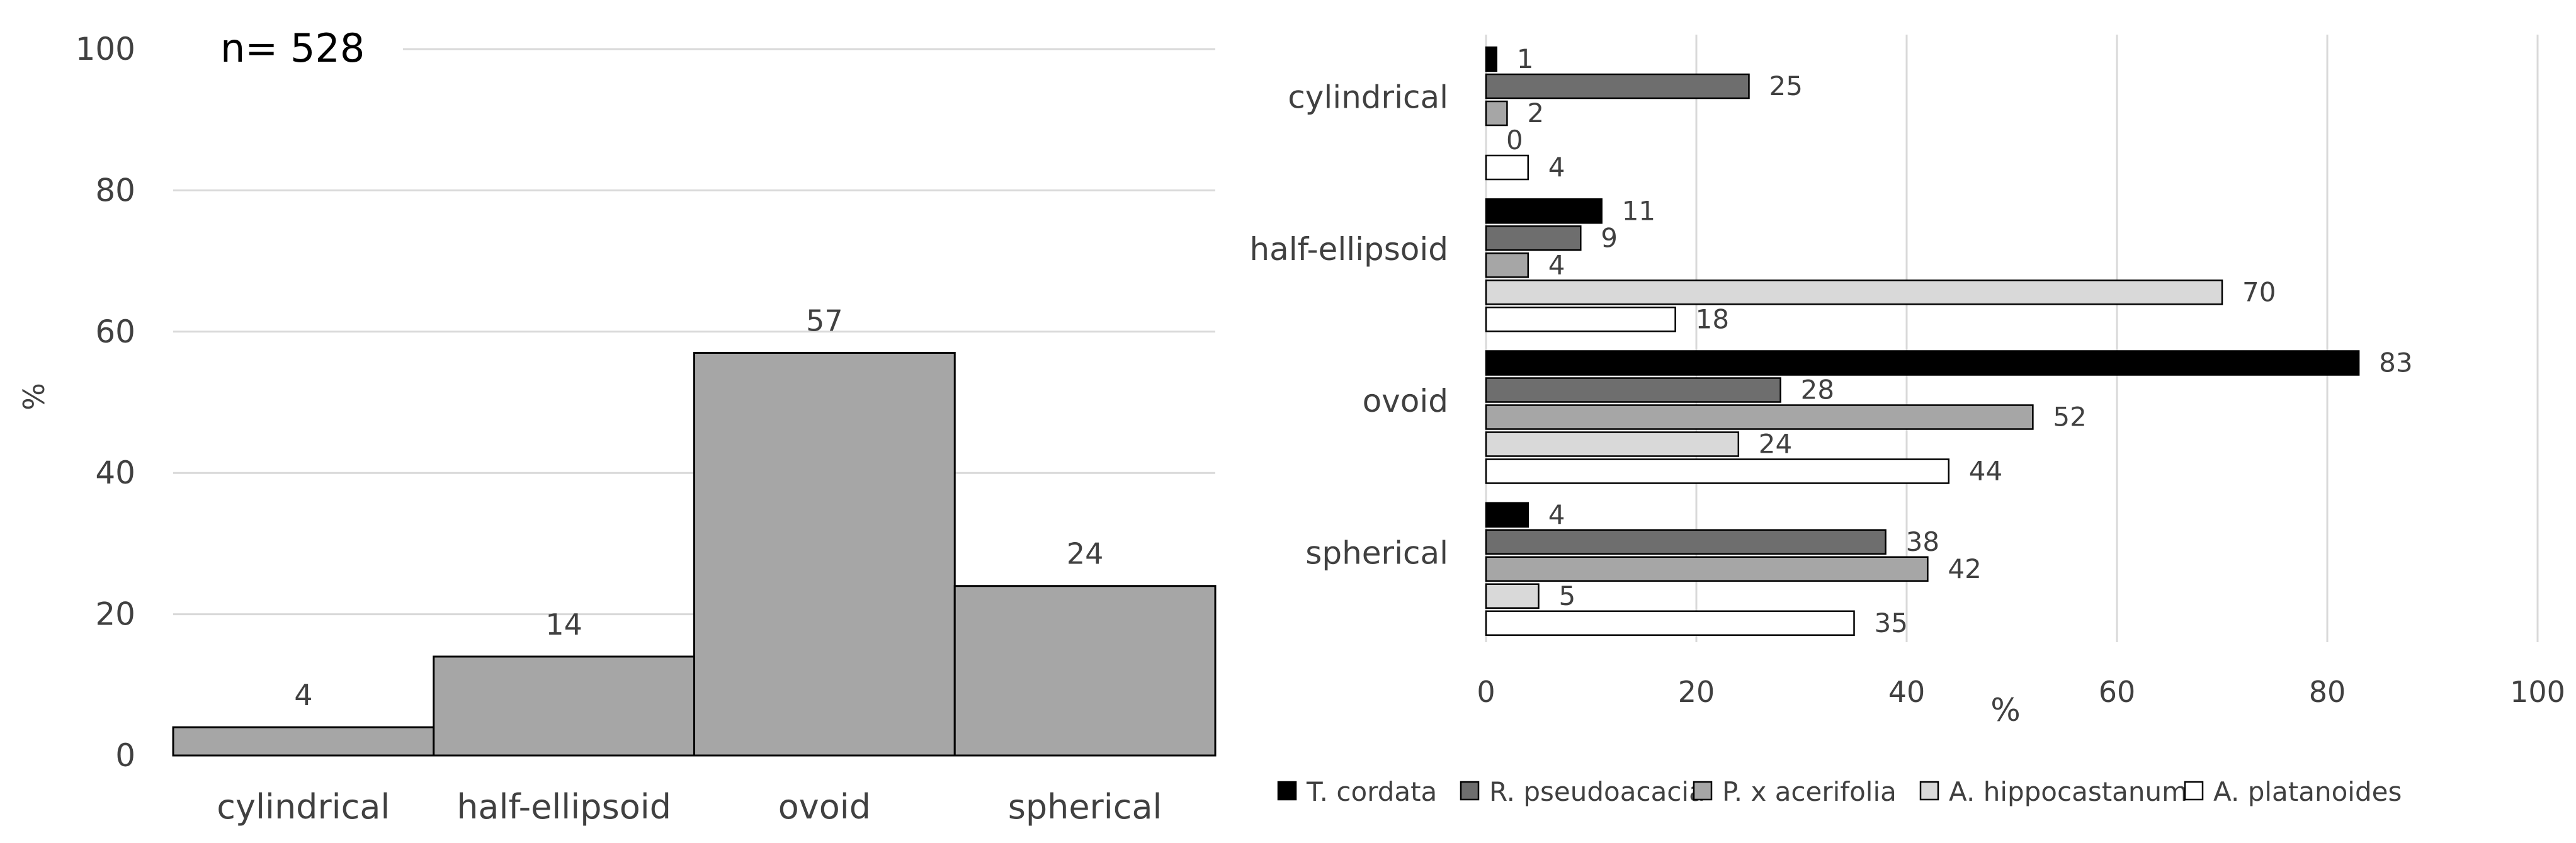  What do you see at coordinates (2117, 692) in the screenshot?
I see `right-x-tick-label: 60` at bounding box center [2117, 692].